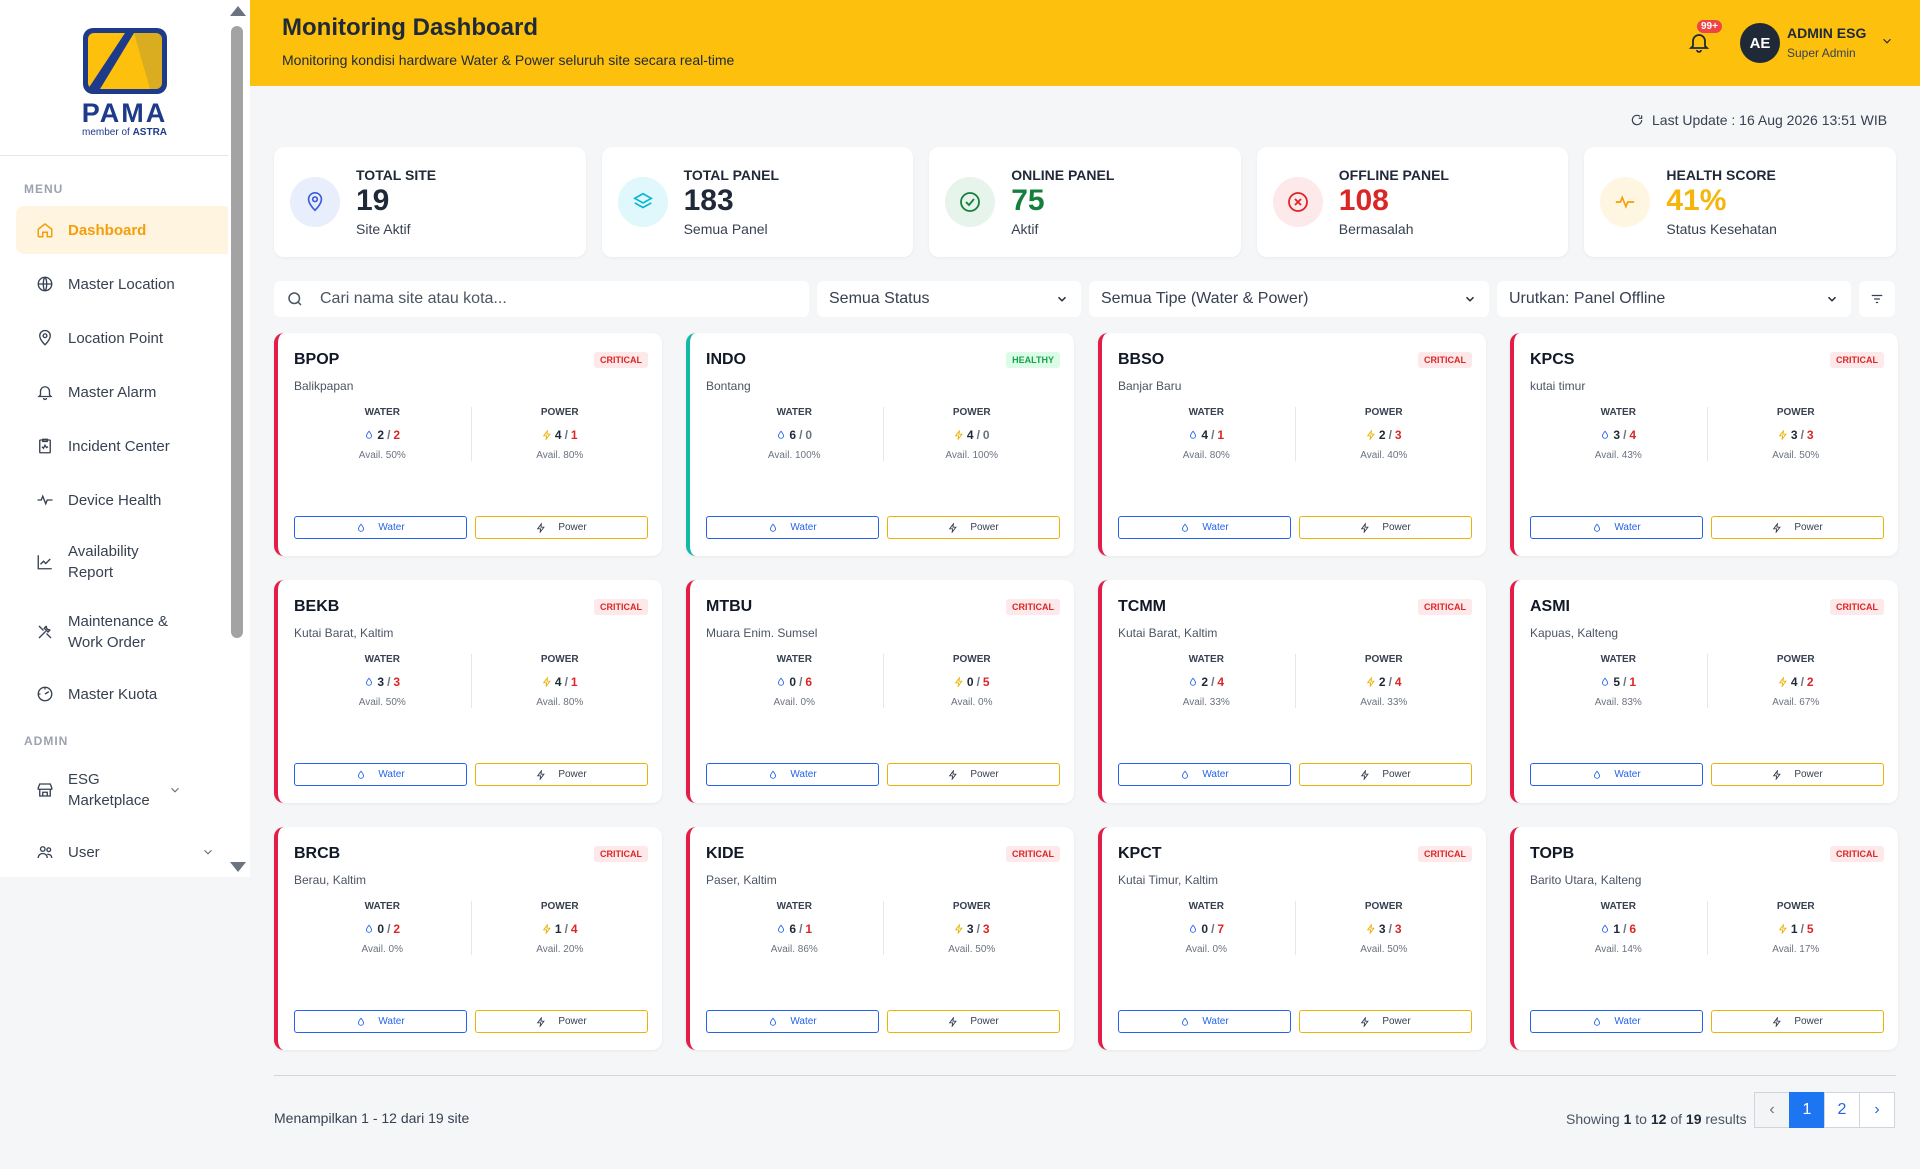 Image resolution: width=1920 pixels, height=1169 pixels. What do you see at coordinates (382, 455) in the screenshot?
I see `water-availability: Avail. 50%` at bounding box center [382, 455].